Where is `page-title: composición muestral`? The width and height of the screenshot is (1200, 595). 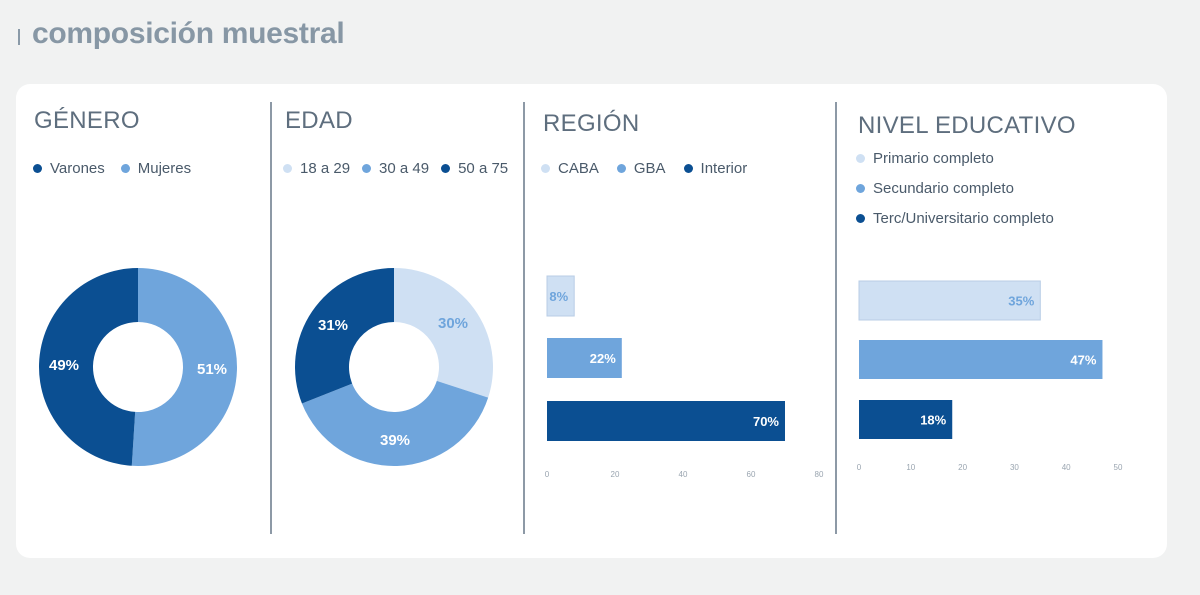
page-title: composición muestral is located at coordinates (188, 33).